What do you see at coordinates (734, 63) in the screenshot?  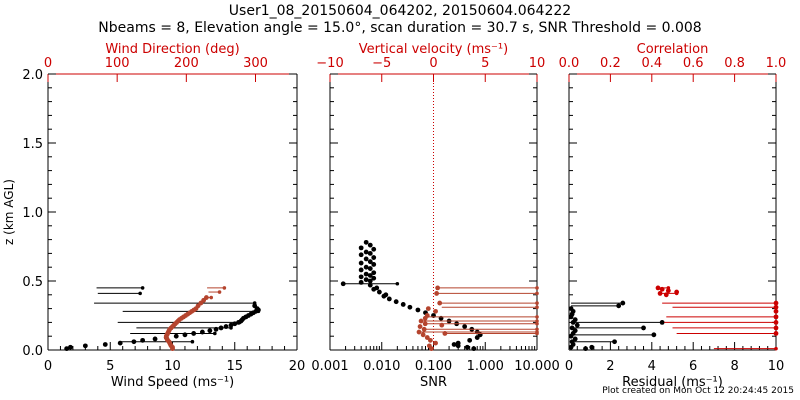 I see `residual-panel-top-tick-label: 0.8` at bounding box center [734, 63].